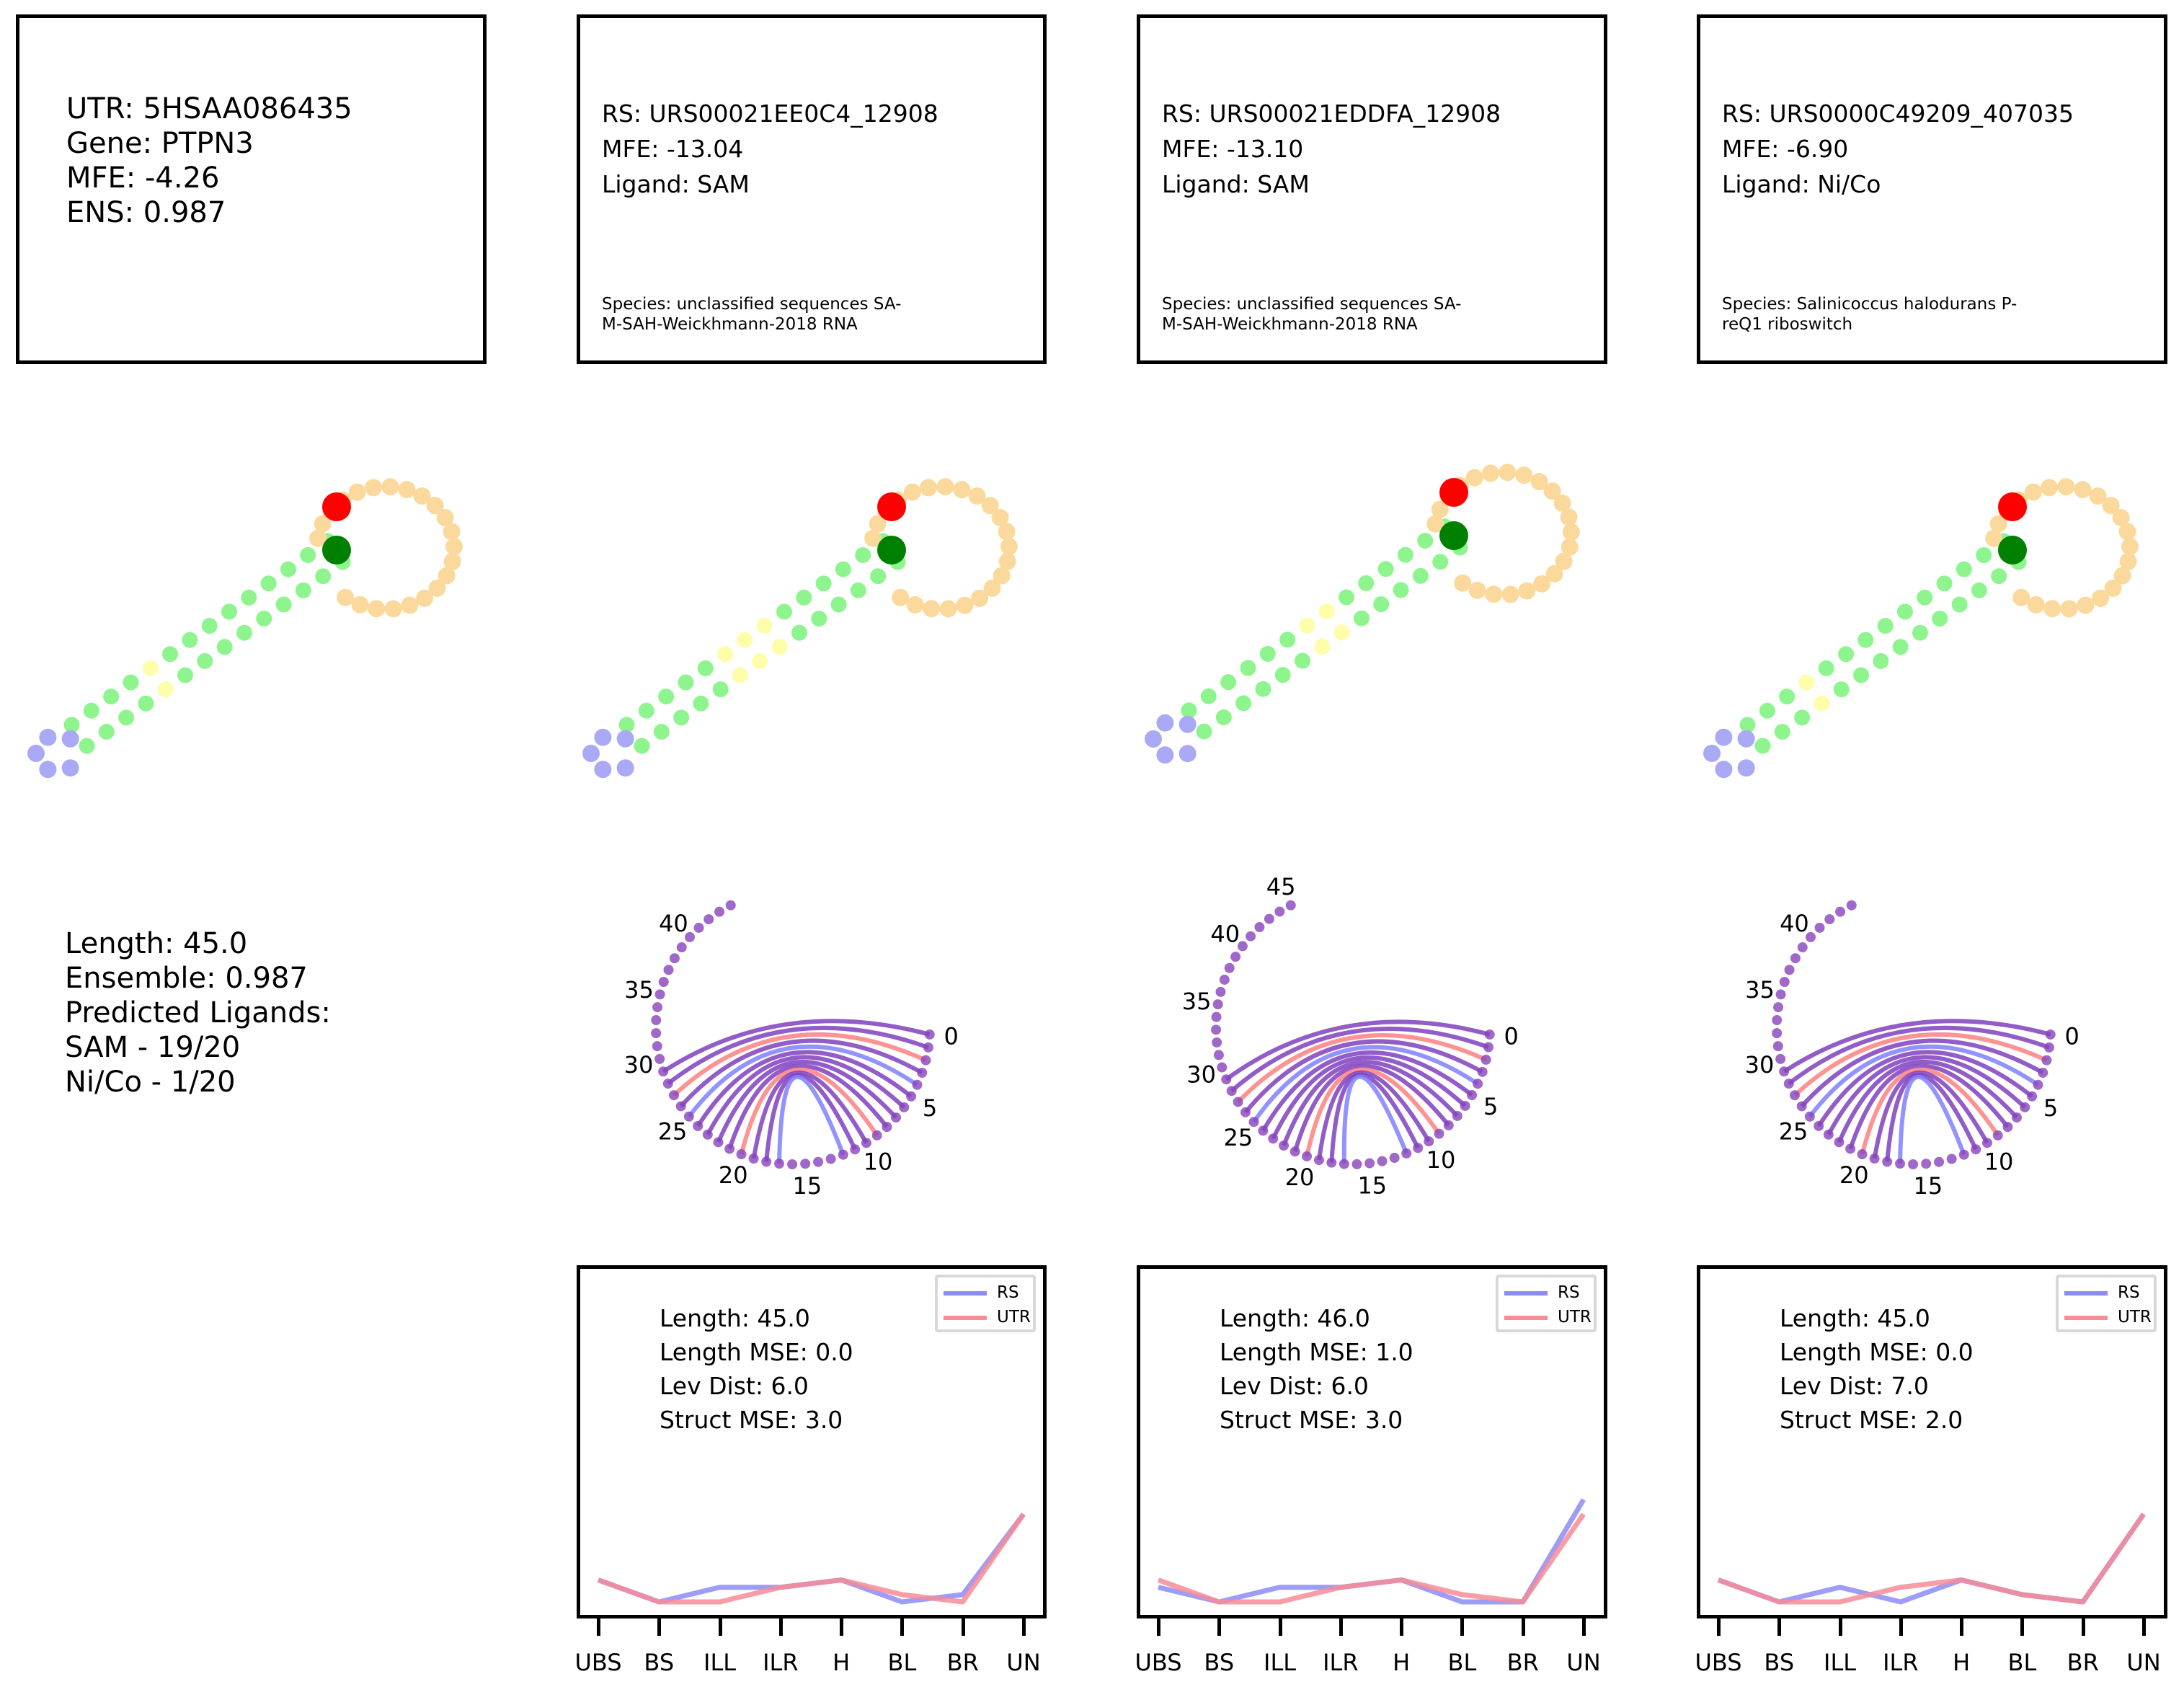 The width and height of the screenshot is (2184, 1705). Describe the element at coordinates (1280, 1662) in the screenshot. I see `x-tick-label: ILL` at that location.